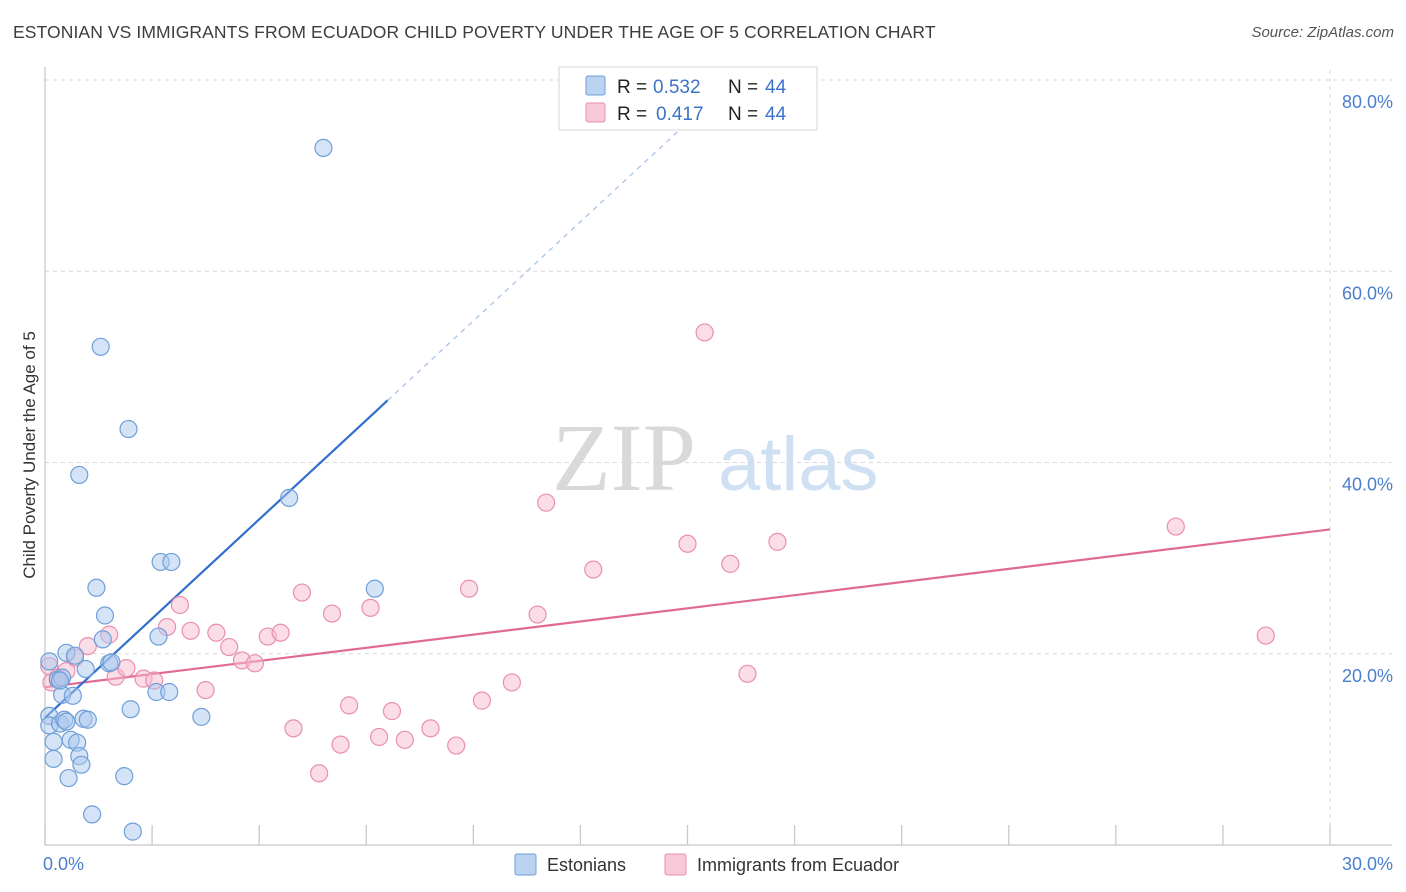 This screenshot has width=1406, height=892. I want to click on y-tick-label-2: 60.0%, so click(1367, 293).